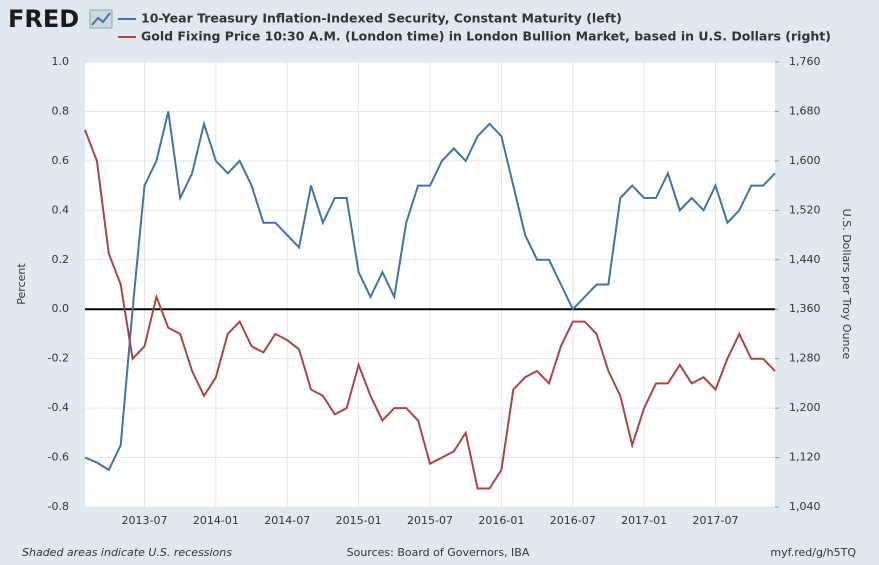  What do you see at coordinates (58, 407) in the screenshot?
I see `y-tick-label: -0.4` at bounding box center [58, 407].